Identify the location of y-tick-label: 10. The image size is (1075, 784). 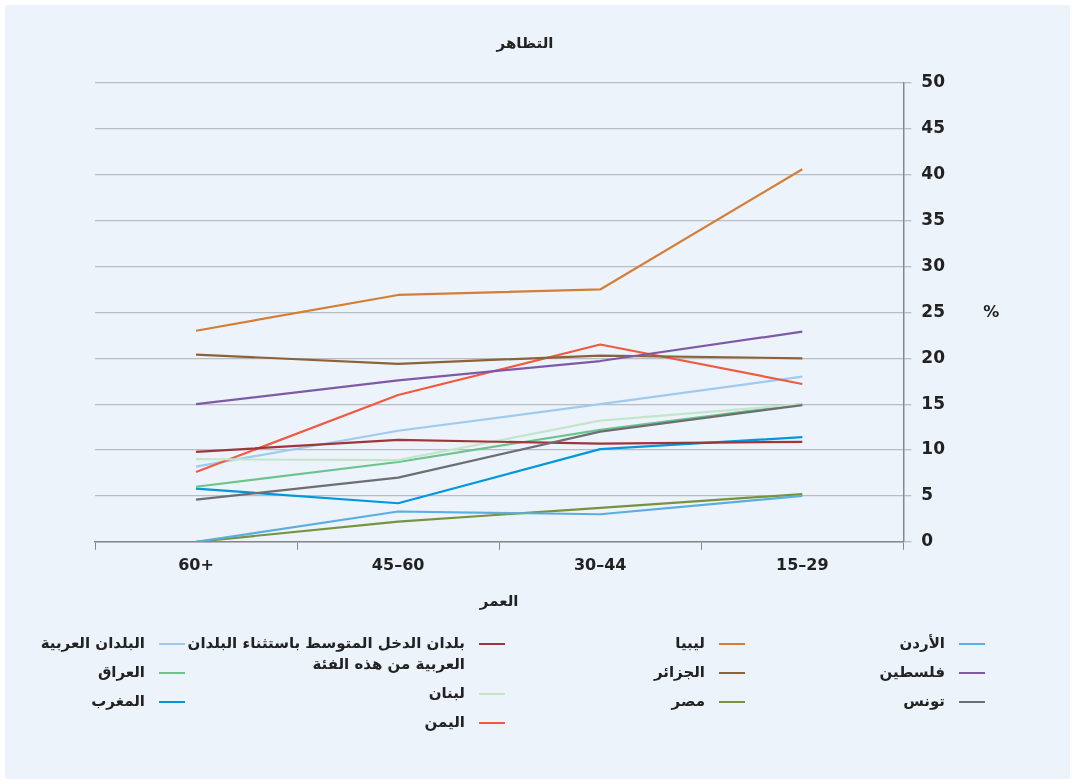
(933, 448).